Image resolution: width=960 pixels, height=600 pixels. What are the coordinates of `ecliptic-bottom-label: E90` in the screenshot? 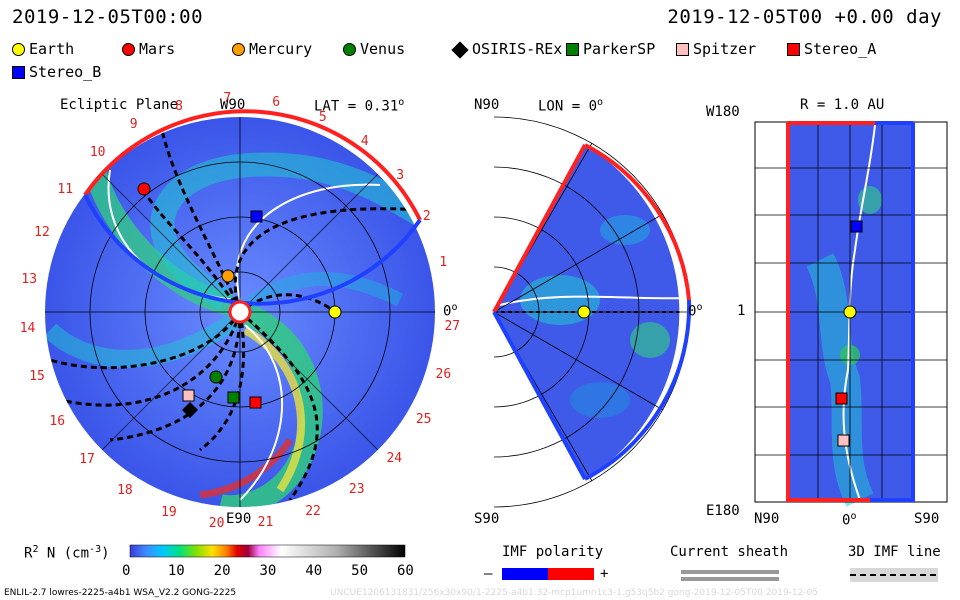 It's located at (239, 519).